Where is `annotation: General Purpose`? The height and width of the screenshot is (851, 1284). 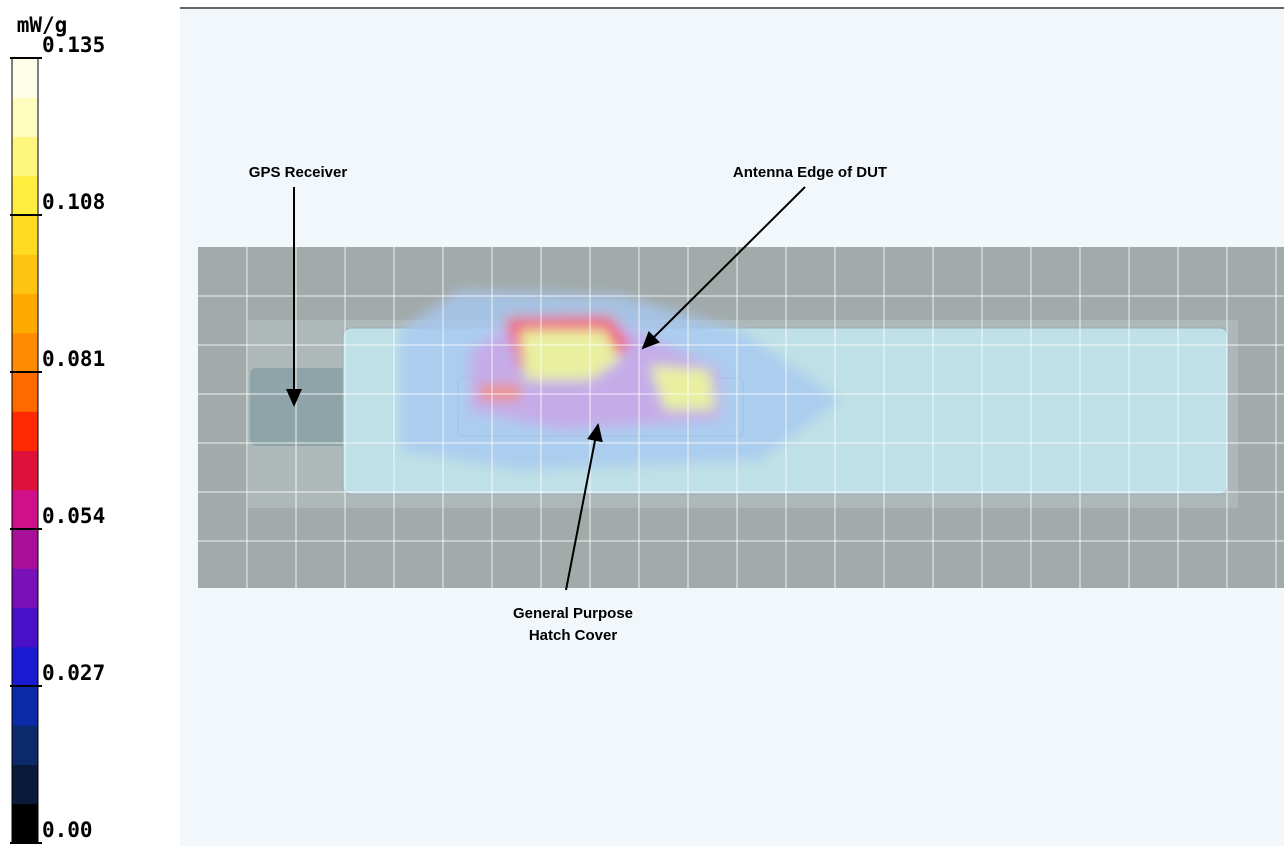 annotation: General Purpose is located at coordinates (573, 613).